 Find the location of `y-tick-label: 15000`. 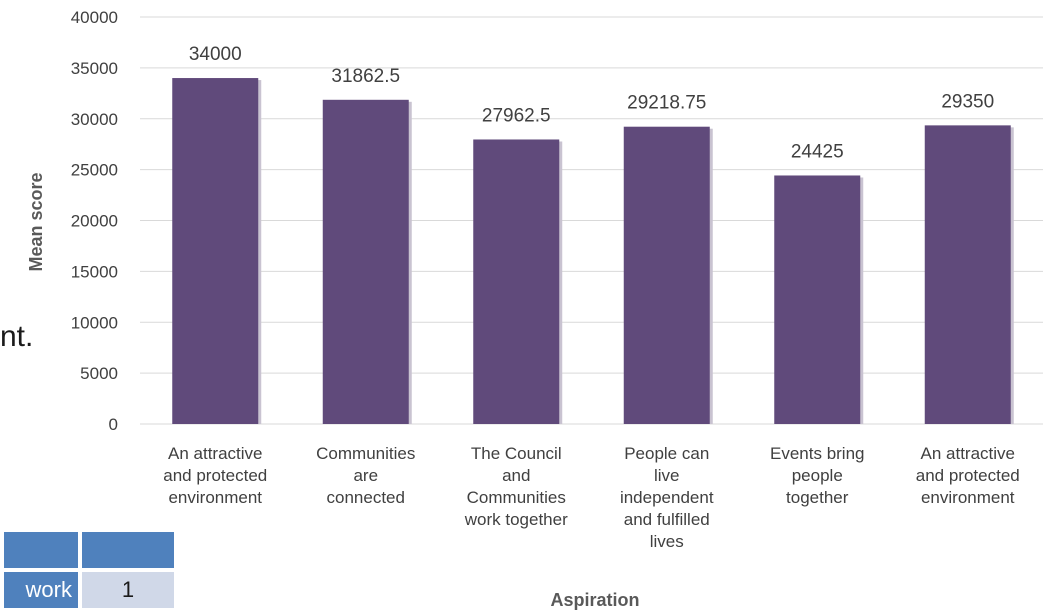

y-tick-label: 15000 is located at coordinates (94, 271).